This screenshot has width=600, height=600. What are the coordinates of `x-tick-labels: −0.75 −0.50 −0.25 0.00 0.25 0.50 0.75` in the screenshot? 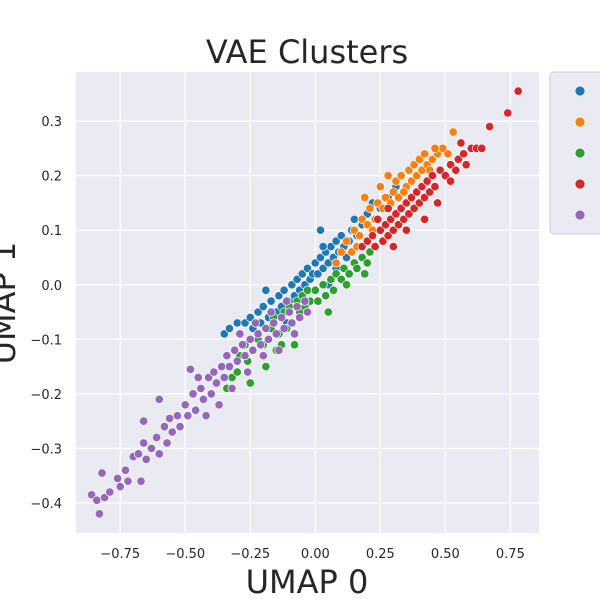 It's located at (312, 554).